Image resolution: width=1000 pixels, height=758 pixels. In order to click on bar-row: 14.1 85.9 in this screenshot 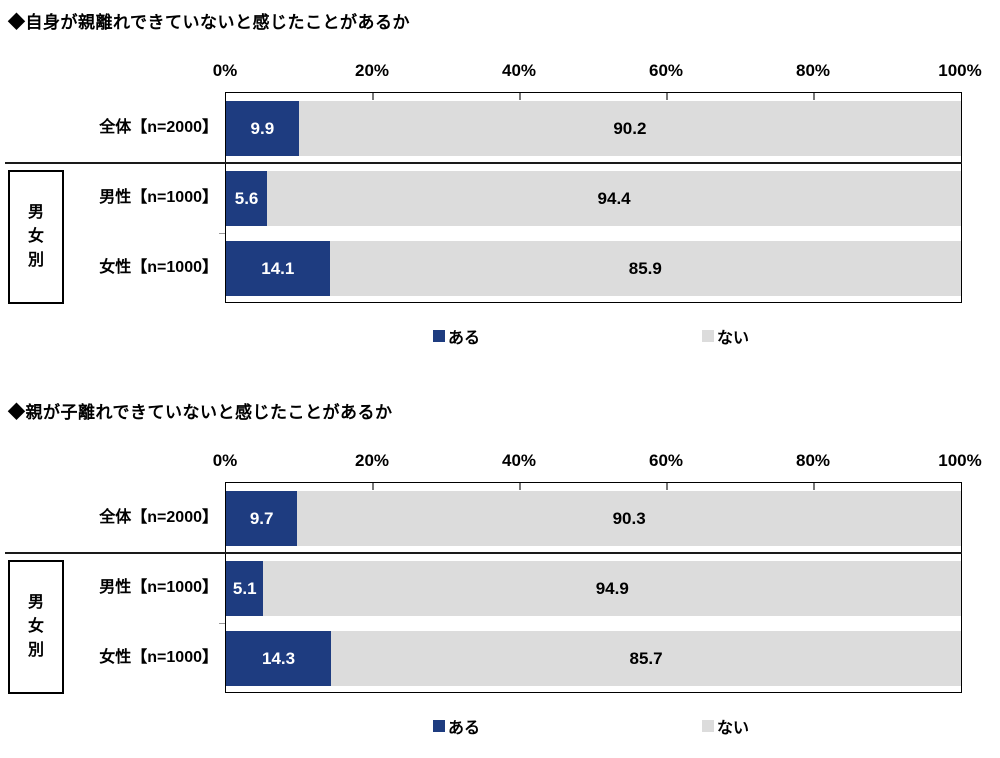, I will do `click(593, 268)`.